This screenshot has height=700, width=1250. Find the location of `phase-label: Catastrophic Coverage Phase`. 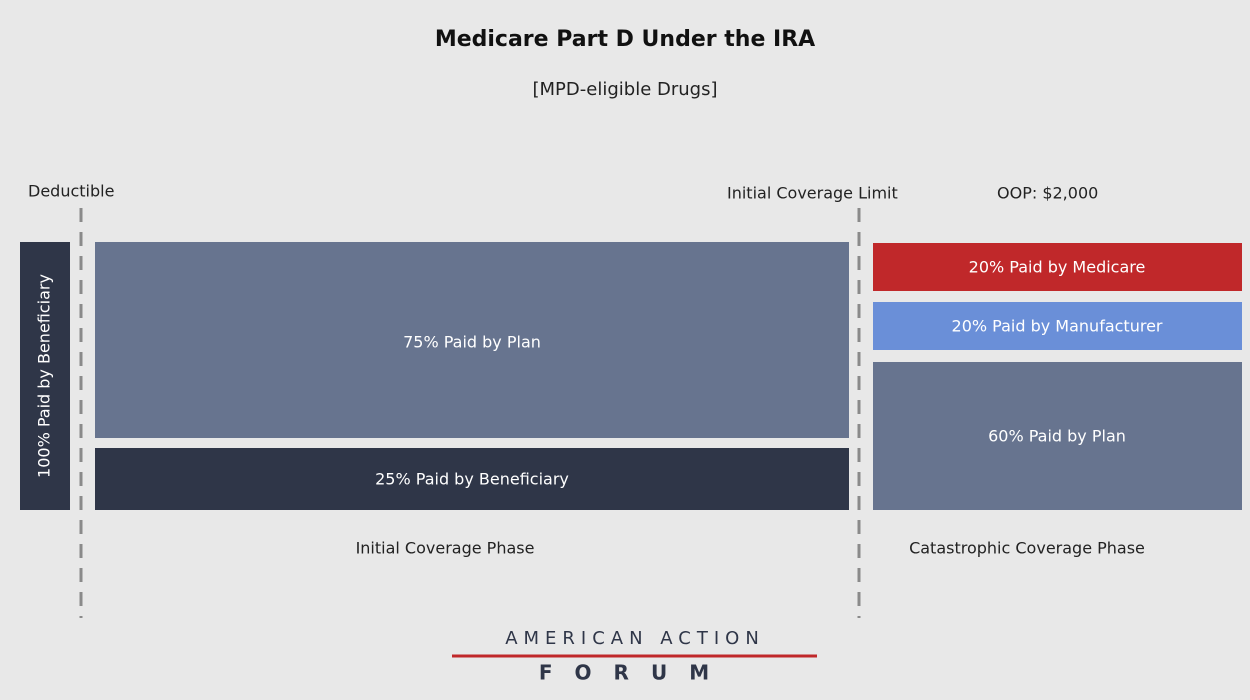

phase-label: Catastrophic Coverage Phase is located at coordinates (1027, 548).